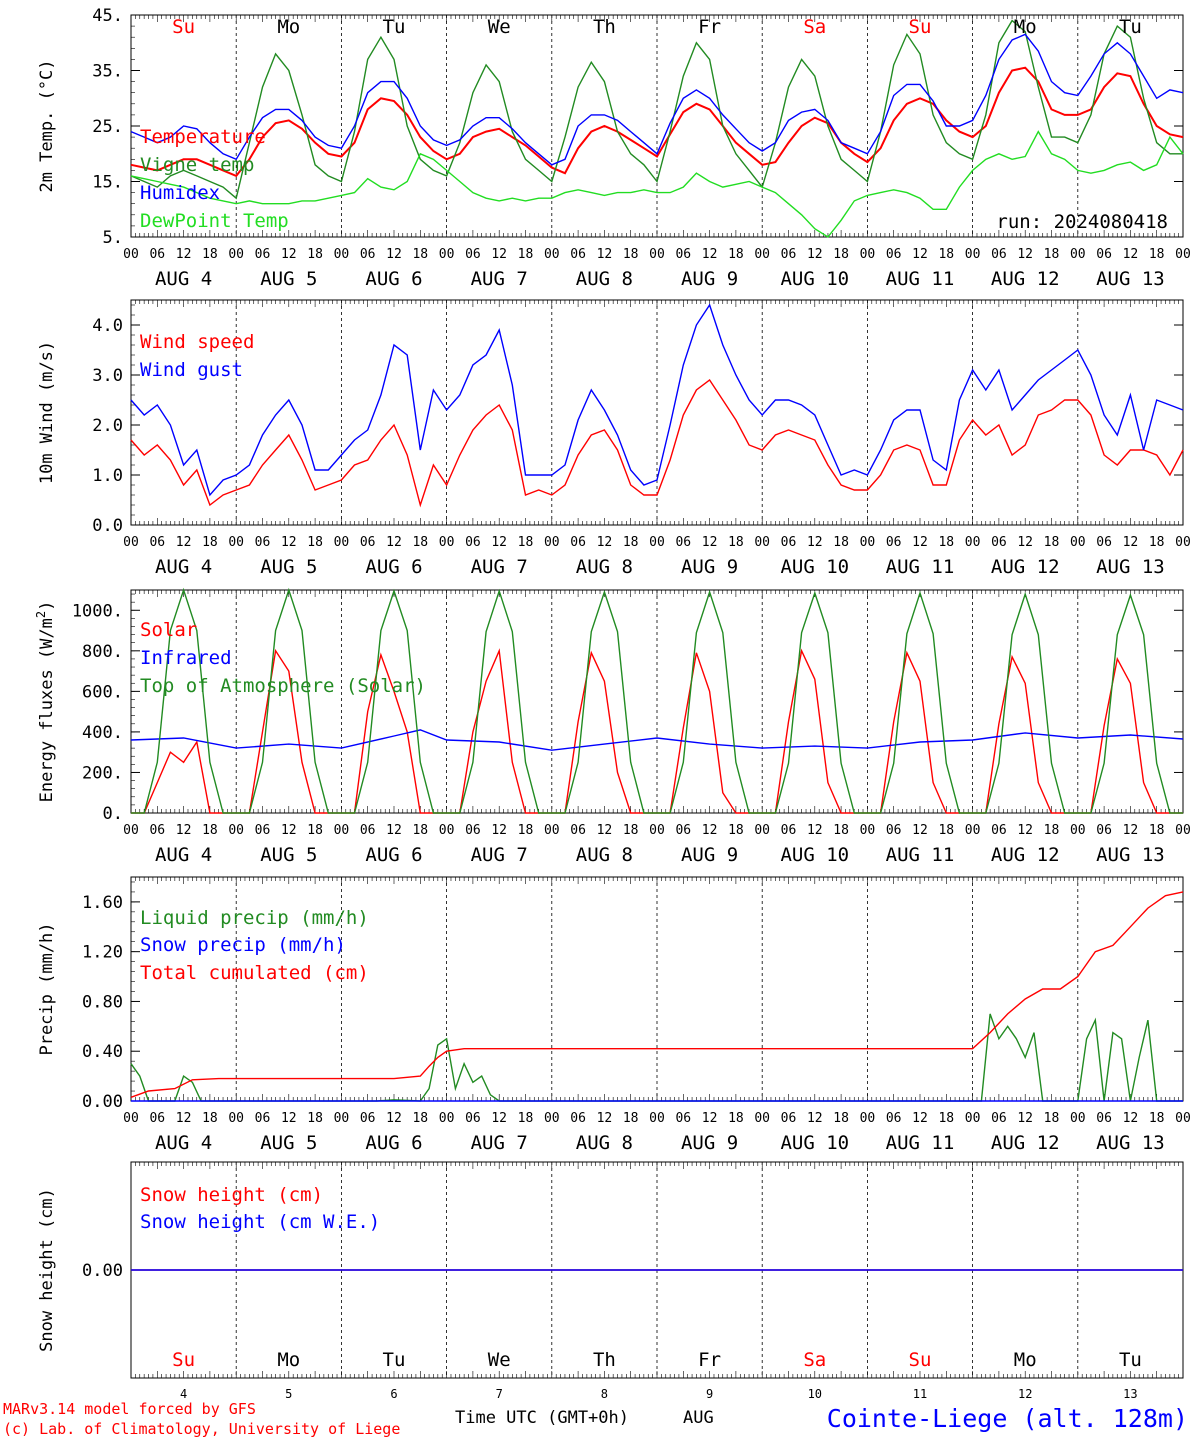 Image resolution: width=1194 pixels, height=1440 pixels. I want to click on y-tick-label: 1.0, so click(107, 476).